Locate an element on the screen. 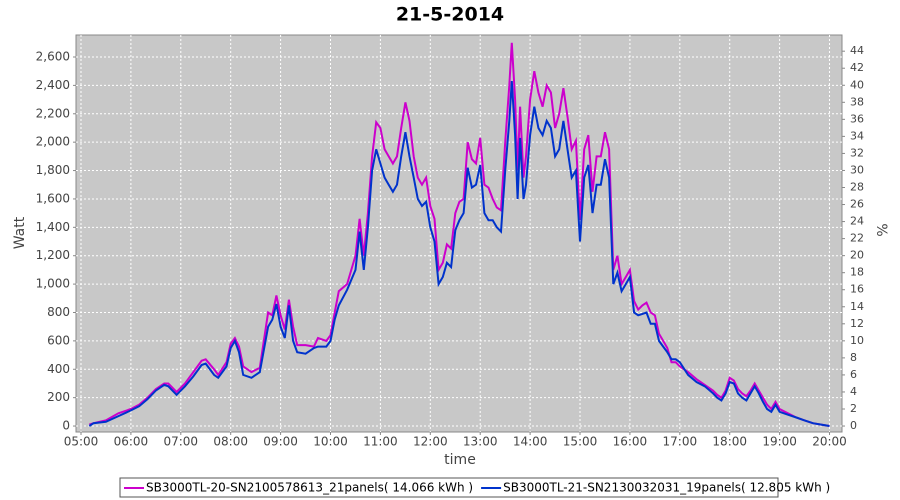 The image size is (900, 500). y2-tick-label: 14 is located at coordinates (857, 306).